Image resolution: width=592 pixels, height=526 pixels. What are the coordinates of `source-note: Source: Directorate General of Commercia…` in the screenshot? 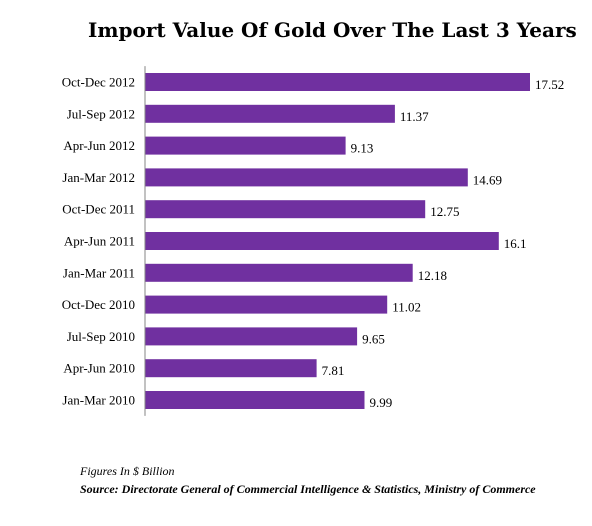 It's located at (308, 489).